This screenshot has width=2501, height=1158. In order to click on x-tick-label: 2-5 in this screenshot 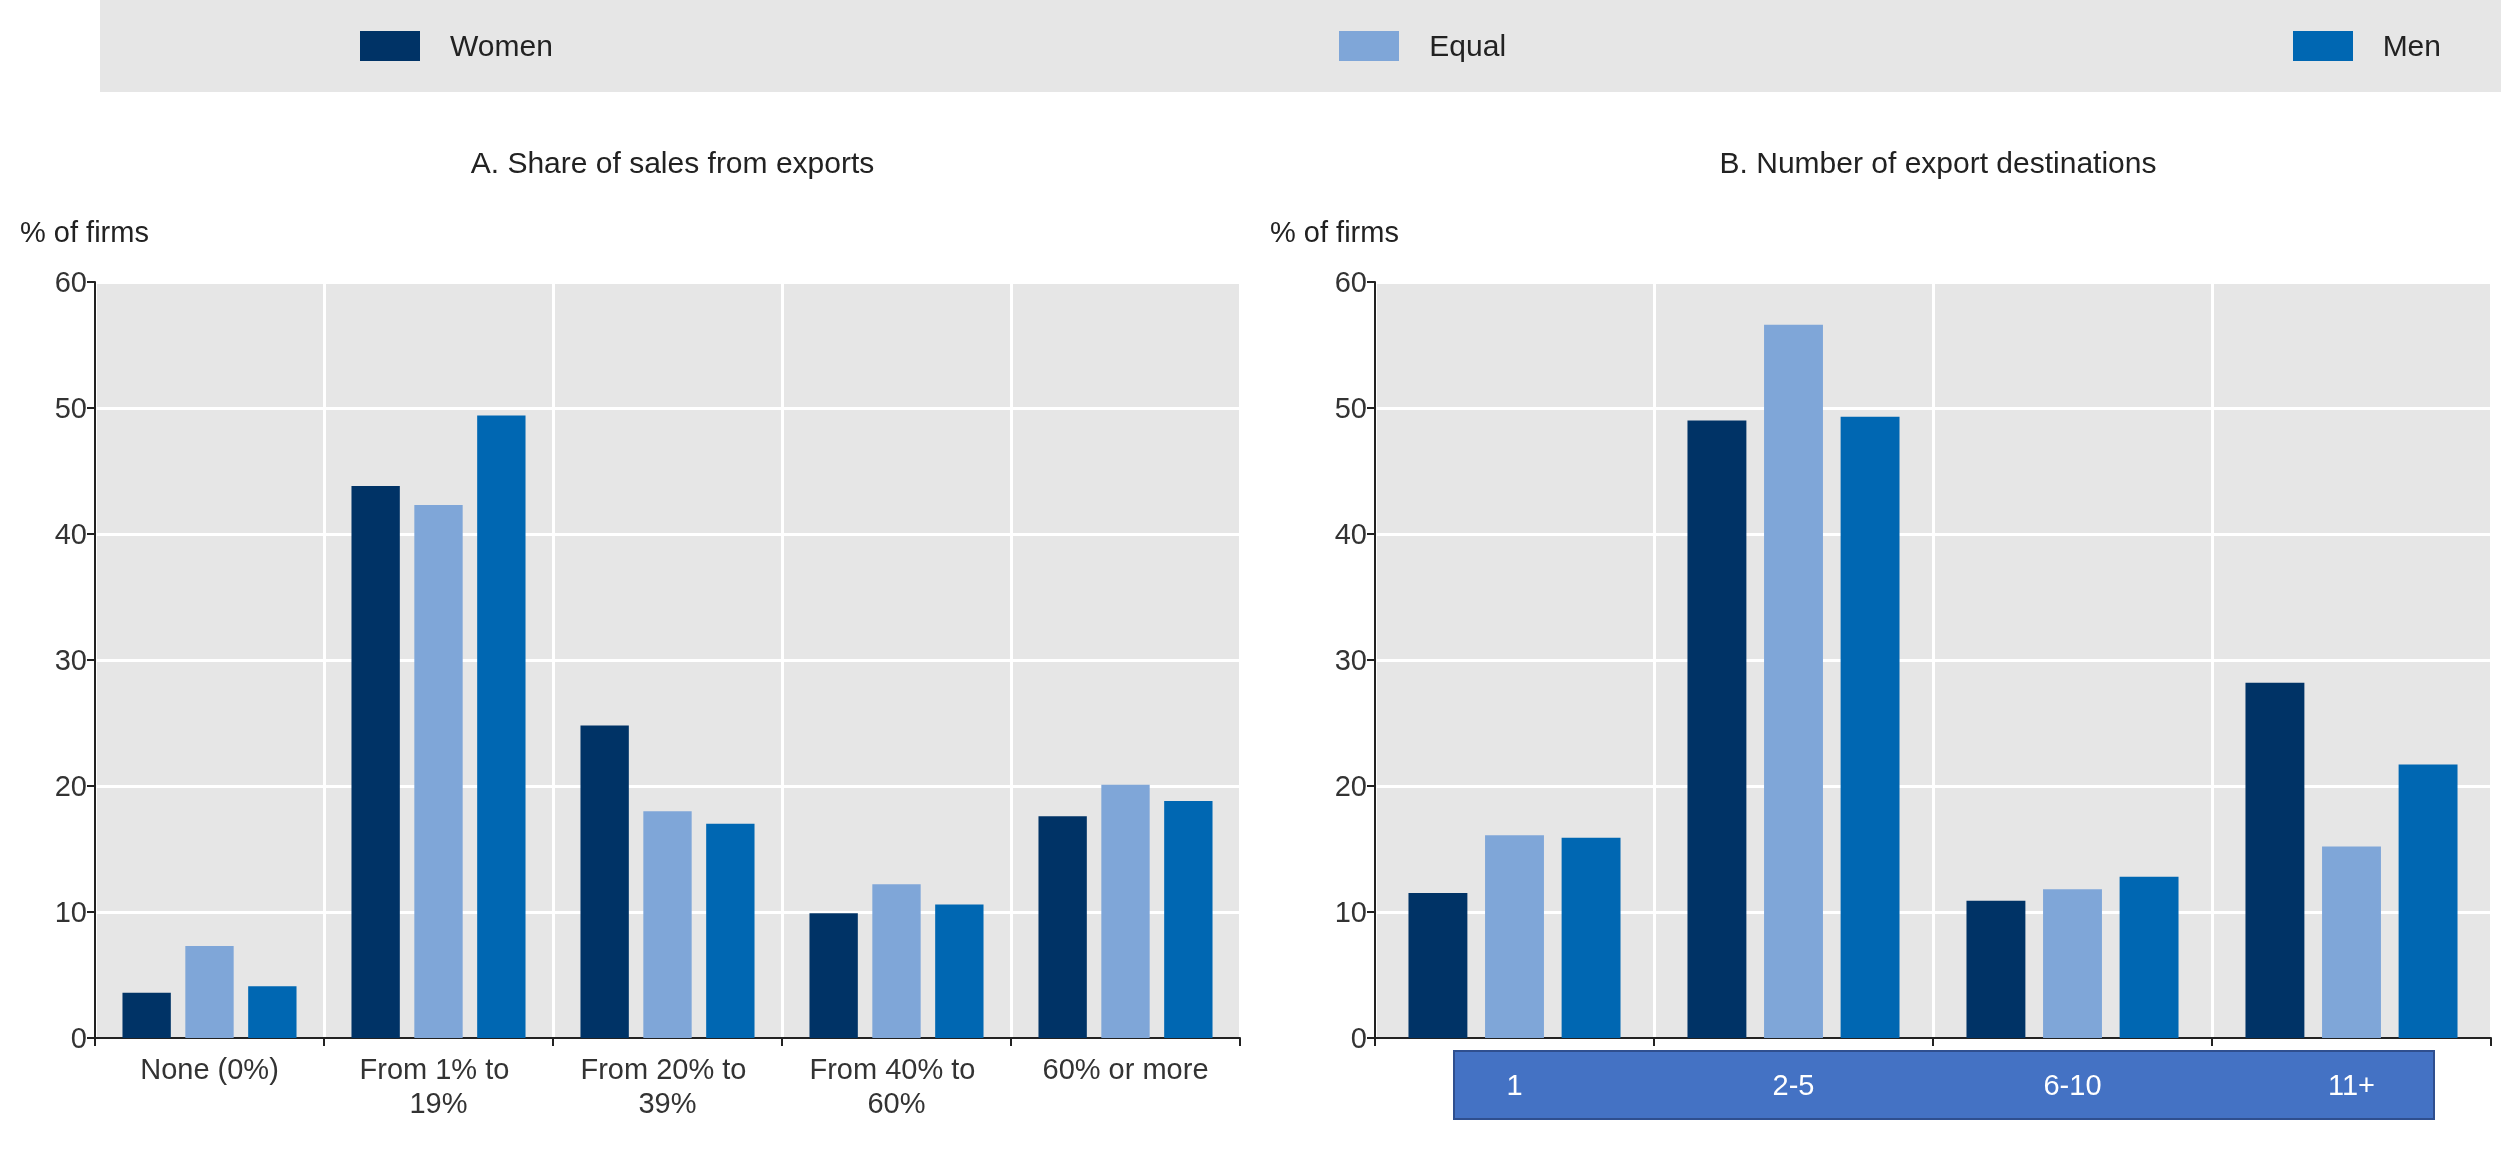, I will do `click(1793, 1085)`.